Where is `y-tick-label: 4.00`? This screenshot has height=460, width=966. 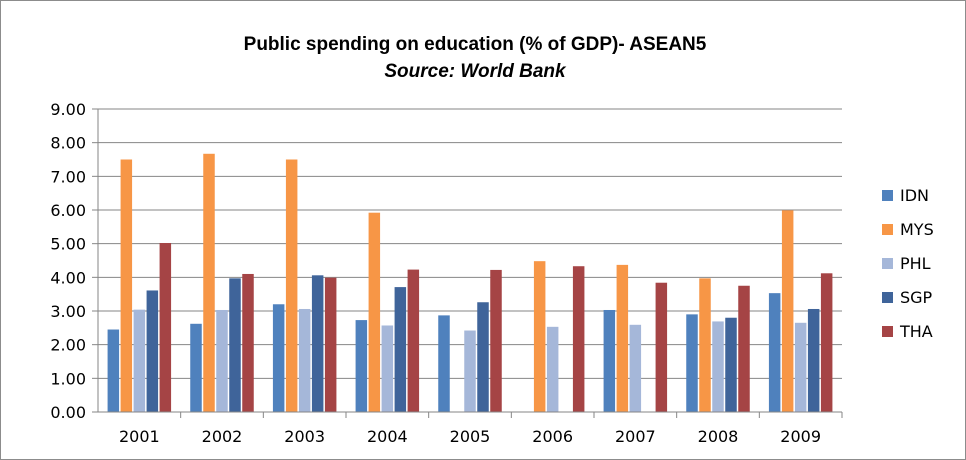
y-tick-label: 4.00 is located at coordinates (68, 277).